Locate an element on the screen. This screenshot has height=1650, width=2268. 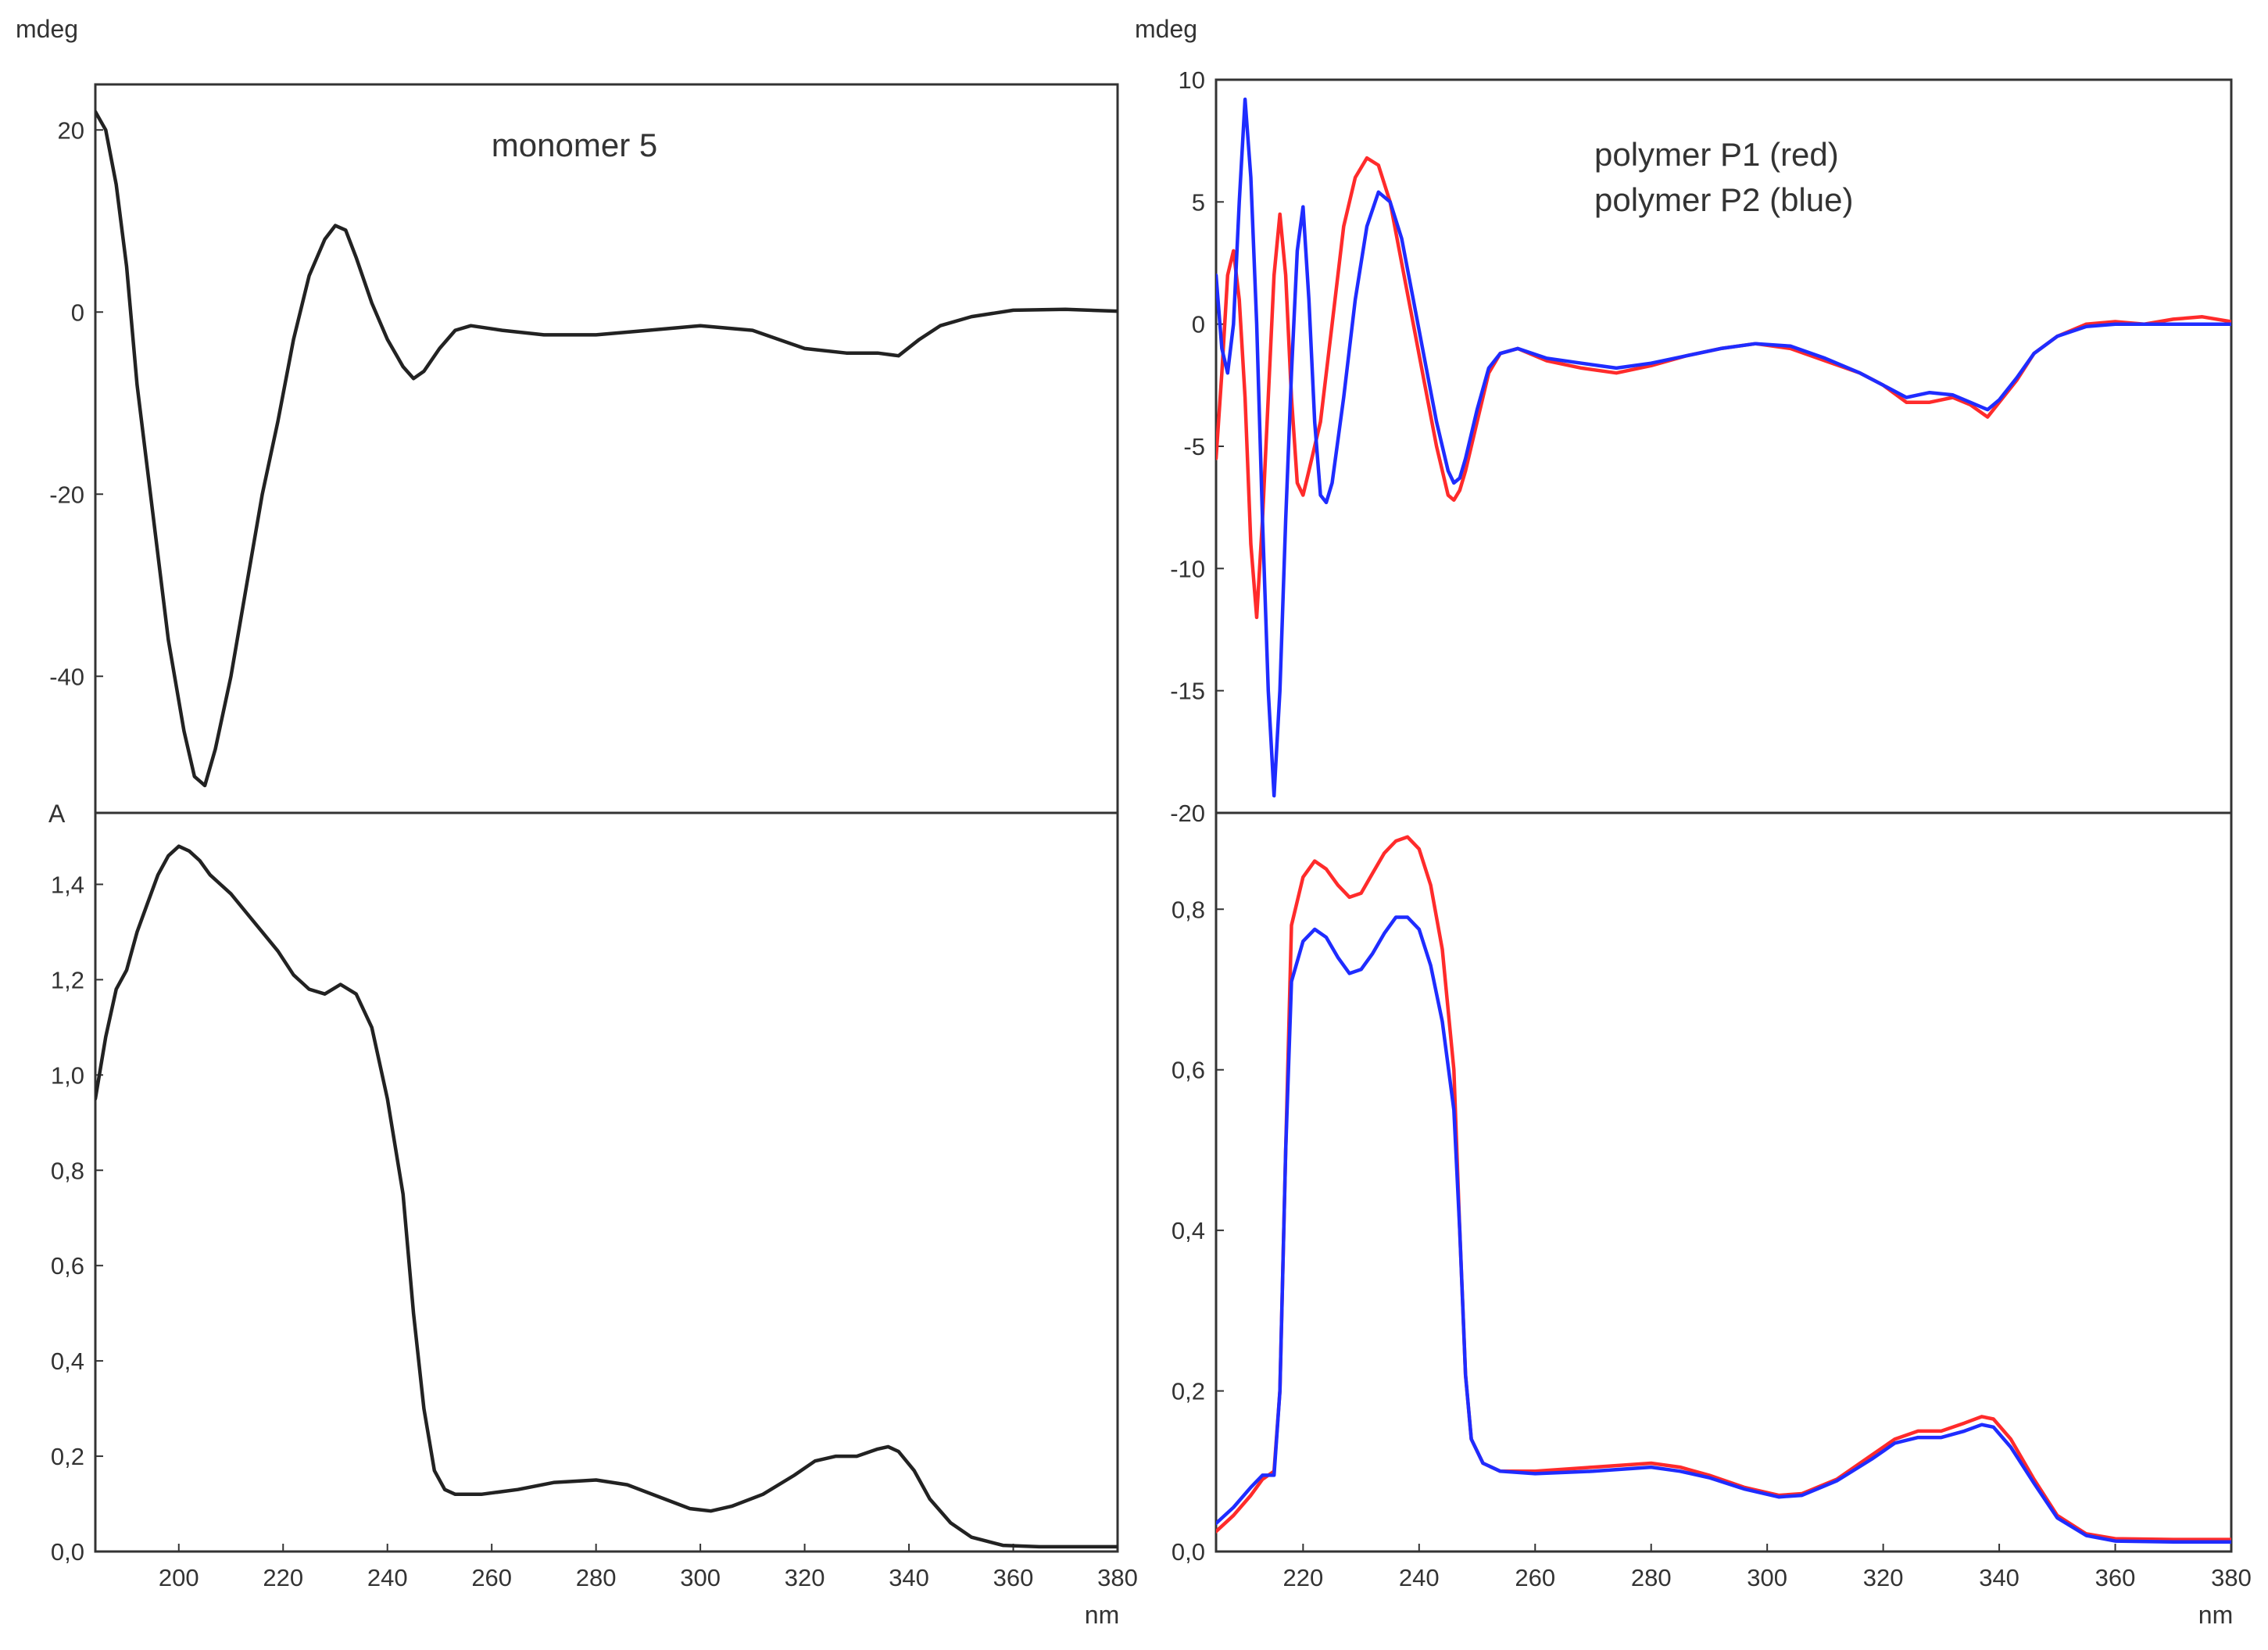
panel-title-line: monomer 5 is located at coordinates (575, 145).